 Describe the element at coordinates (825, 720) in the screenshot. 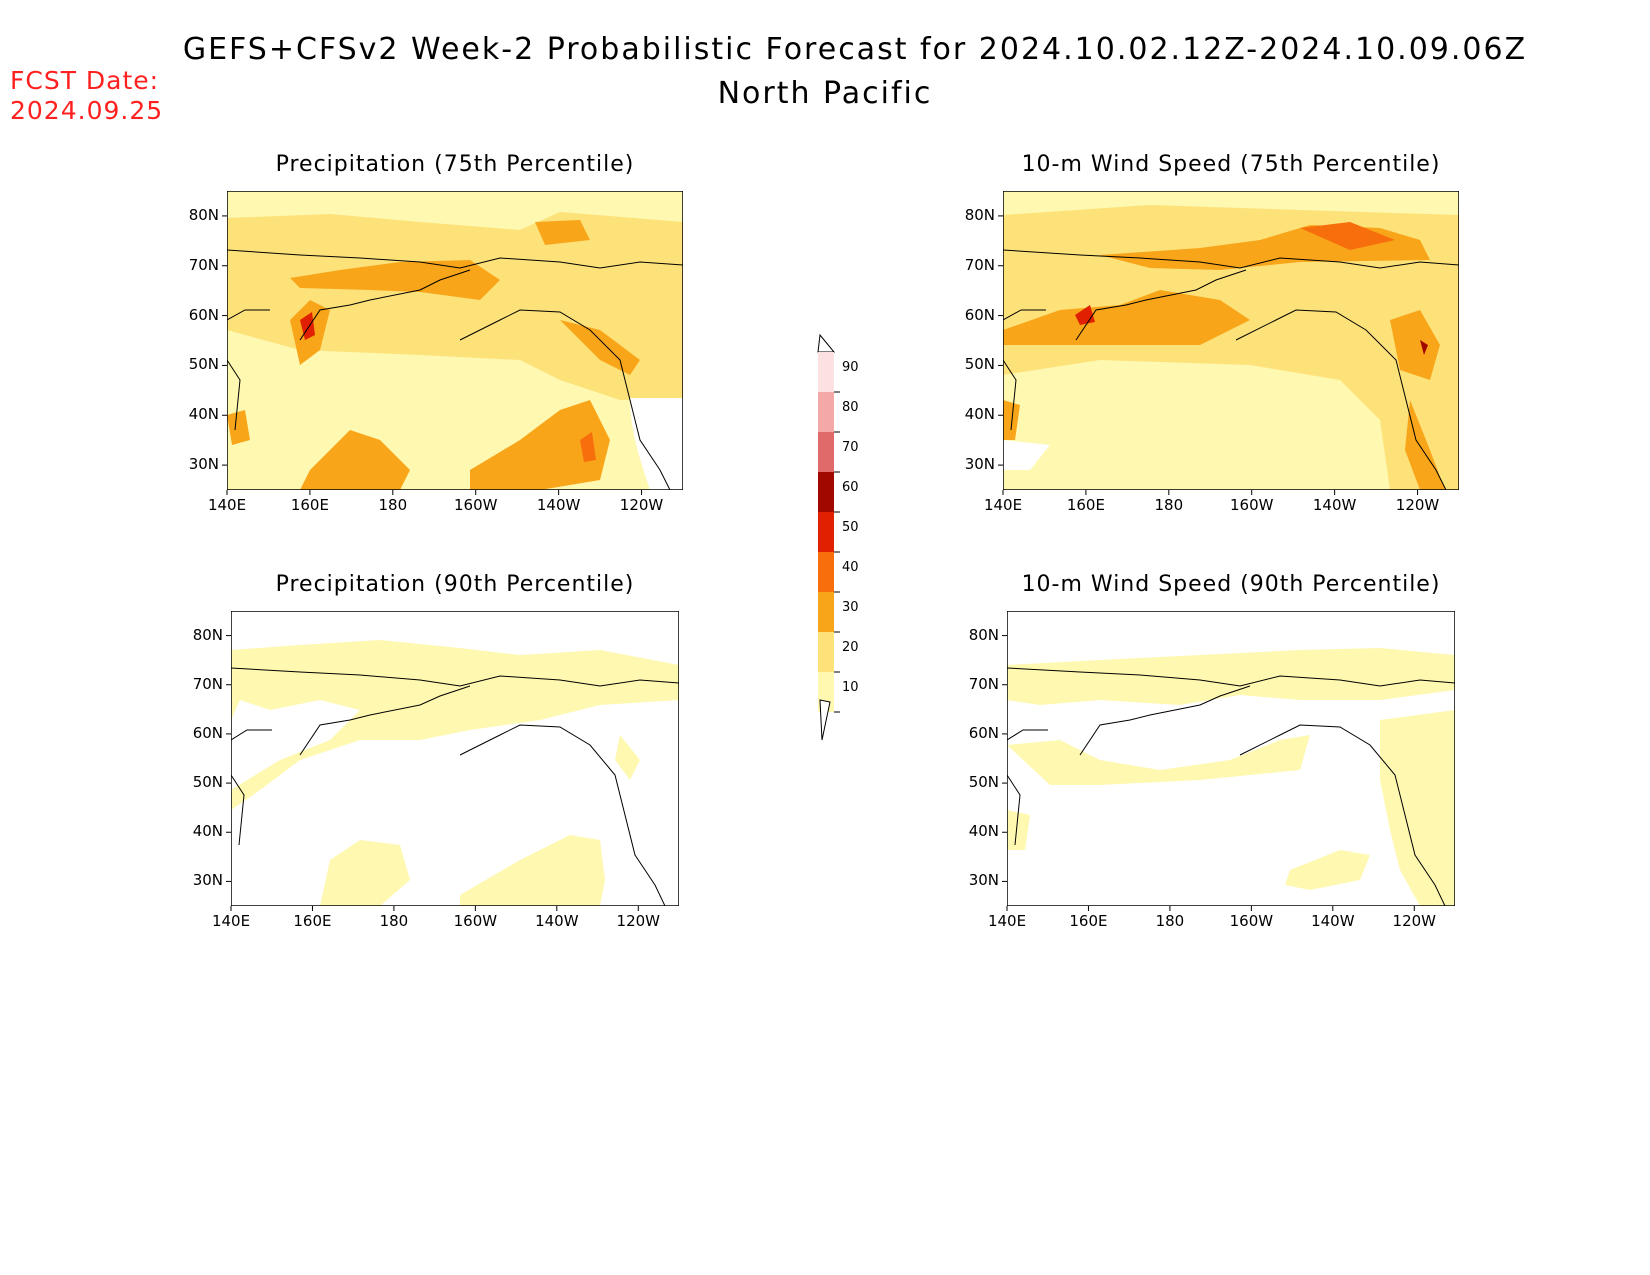

I see `colorbar-tip-bottom` at that location.